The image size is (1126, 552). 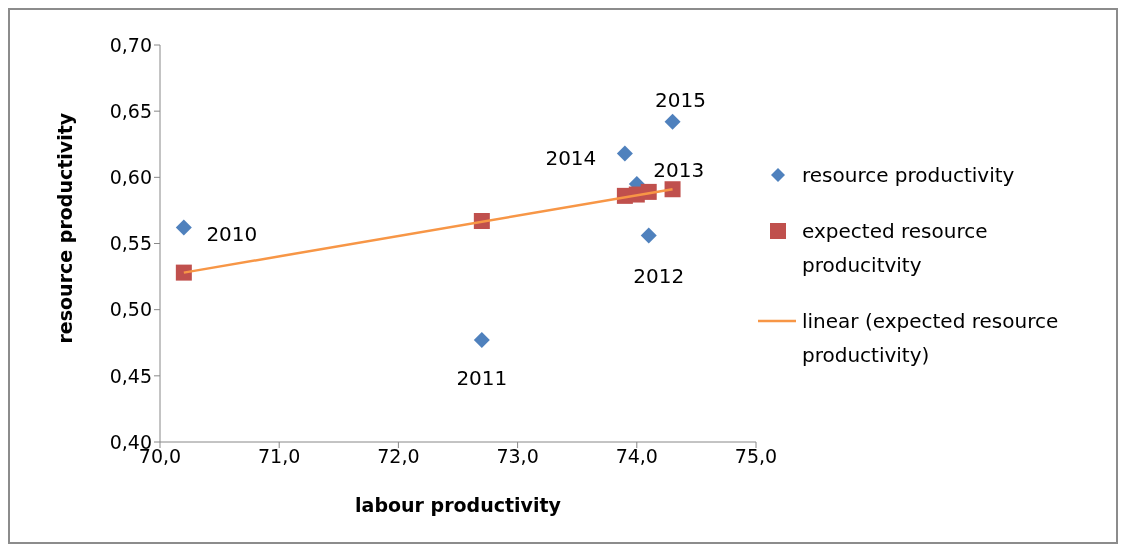 I want to click on annotation: 2010, so click(x=232, y=233).